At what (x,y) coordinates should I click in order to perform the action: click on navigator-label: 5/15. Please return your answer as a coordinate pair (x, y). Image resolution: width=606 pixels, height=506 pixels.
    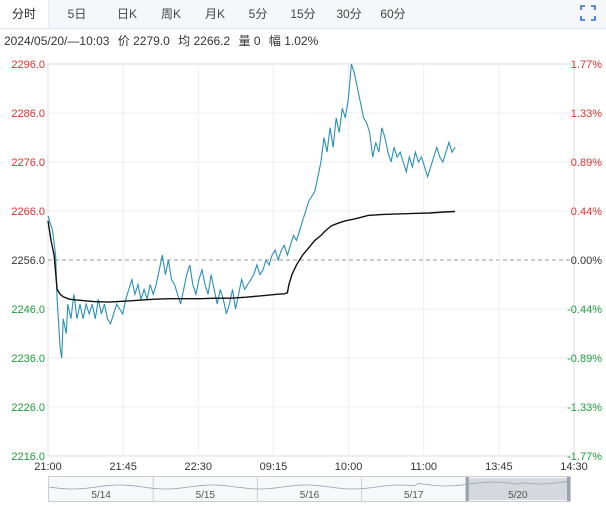
    Looking at the image, I should click on (206, 495).